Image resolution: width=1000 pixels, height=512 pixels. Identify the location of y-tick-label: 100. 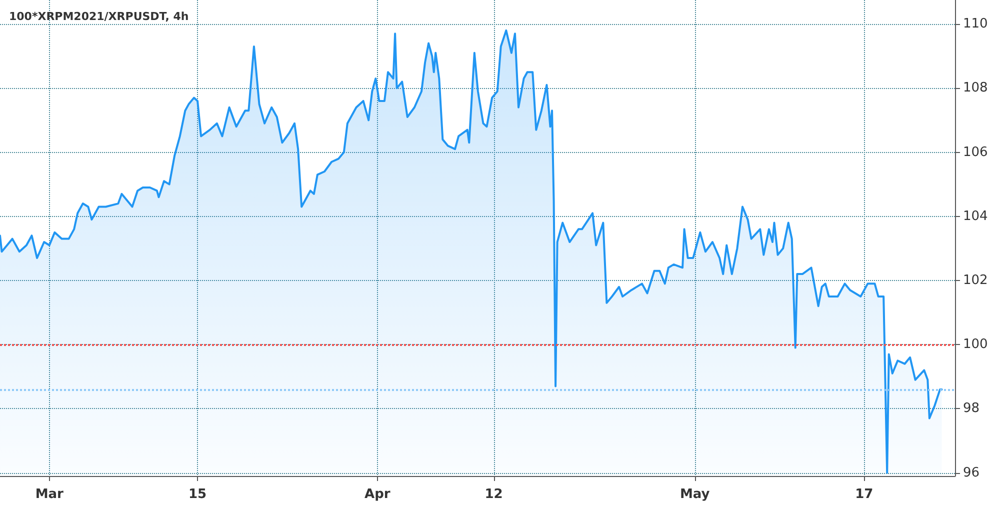
(975, 344).